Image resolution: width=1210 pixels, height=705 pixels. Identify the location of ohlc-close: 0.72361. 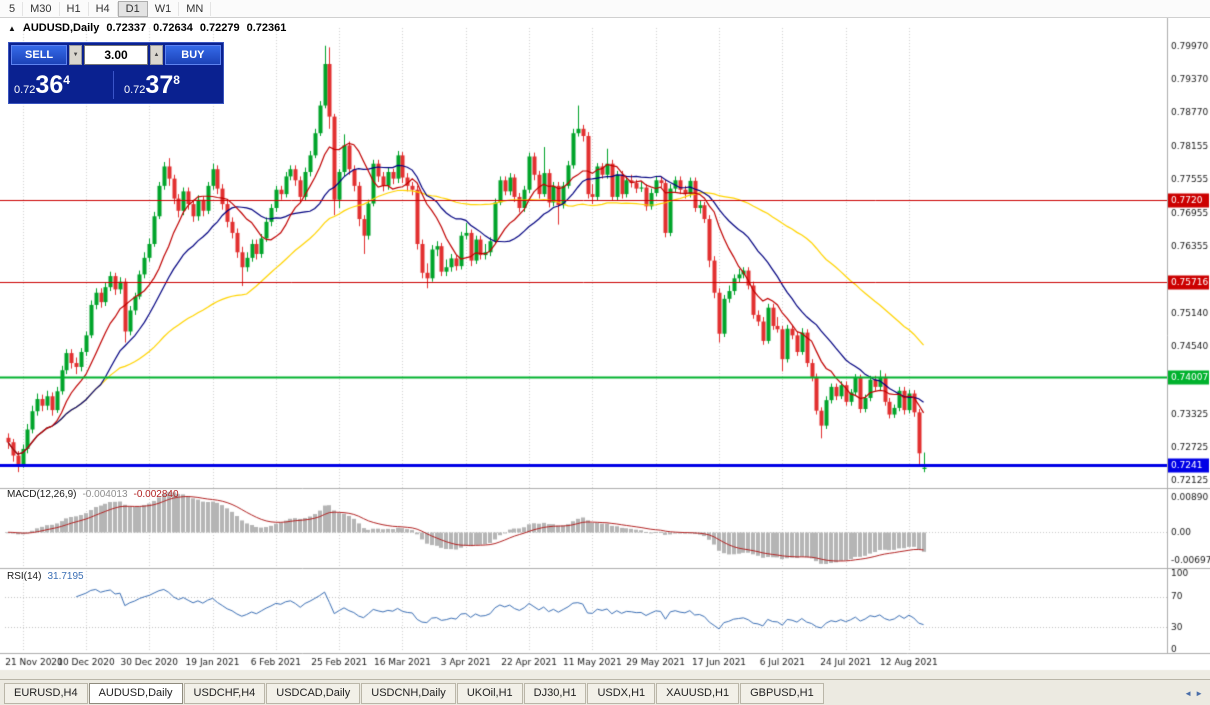
(266, 28).